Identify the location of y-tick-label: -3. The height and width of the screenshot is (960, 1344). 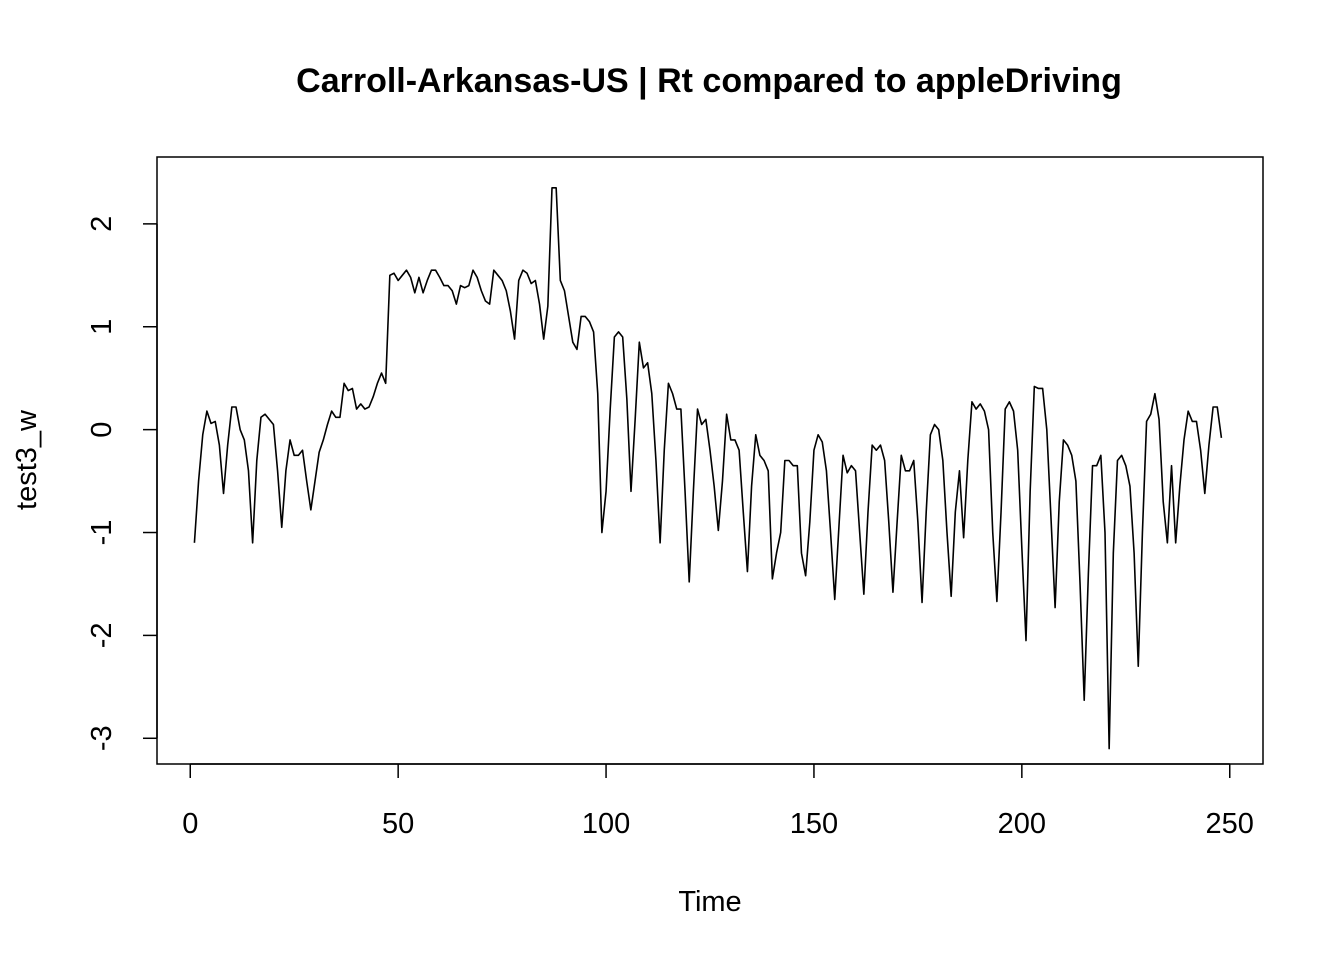
(102, 738).